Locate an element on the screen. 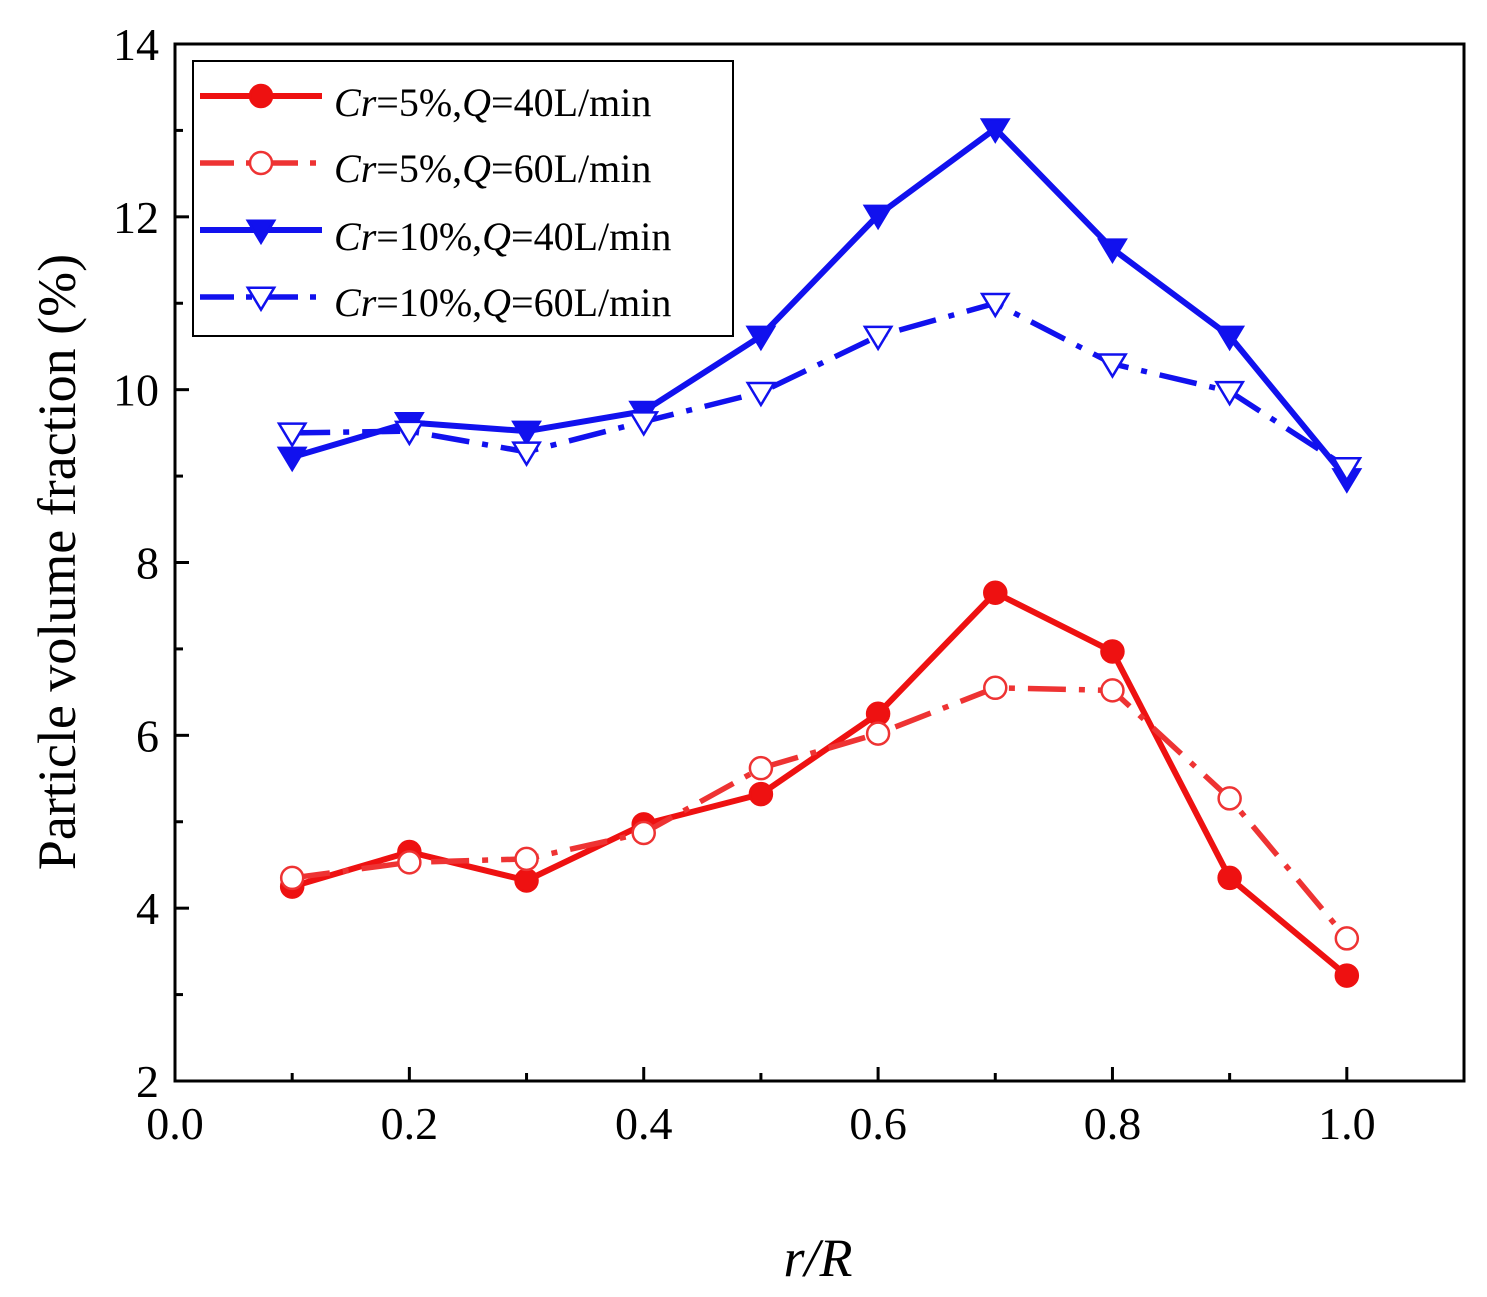  y-tick-label: 4 is located at coordinates (147, 908).